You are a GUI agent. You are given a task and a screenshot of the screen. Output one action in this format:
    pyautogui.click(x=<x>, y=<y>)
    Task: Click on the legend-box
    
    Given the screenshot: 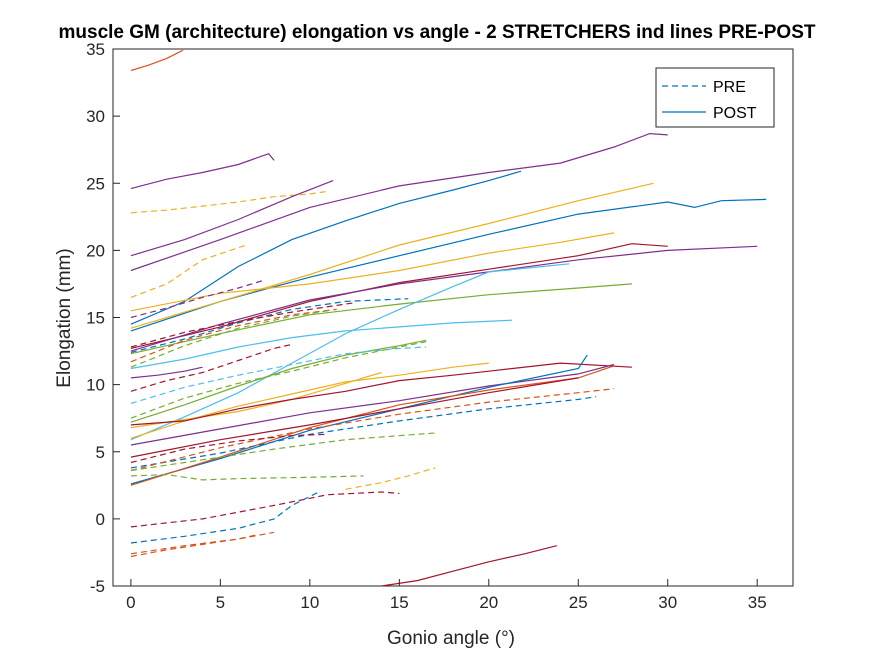 What is the action you would take?
    pyautogui.click(x=715, y=97)
    